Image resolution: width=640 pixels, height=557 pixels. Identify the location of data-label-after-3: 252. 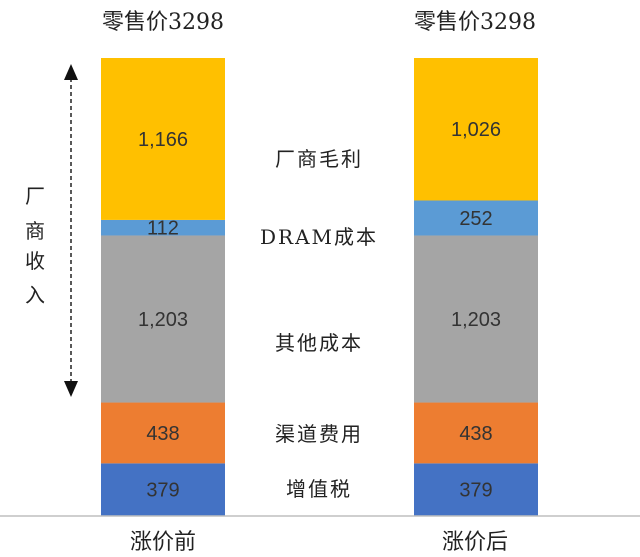
(475, 219).